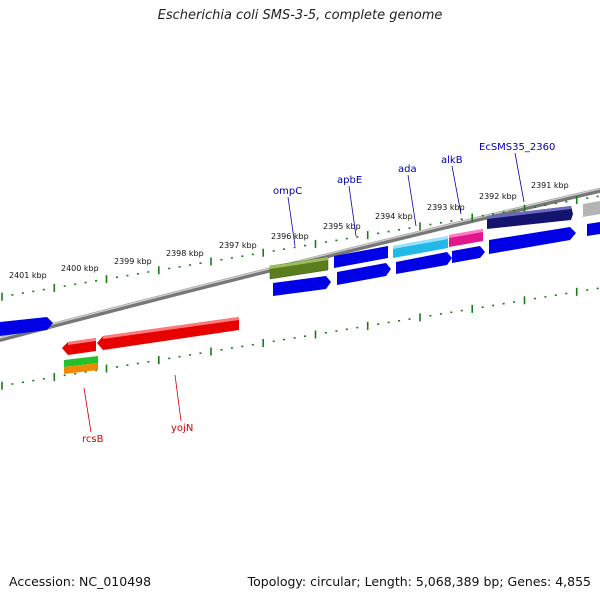 The image size is (600, 600). I want to click on gene-label-ecsms35-2360: EcSMS35_2360, so click(517, 147).